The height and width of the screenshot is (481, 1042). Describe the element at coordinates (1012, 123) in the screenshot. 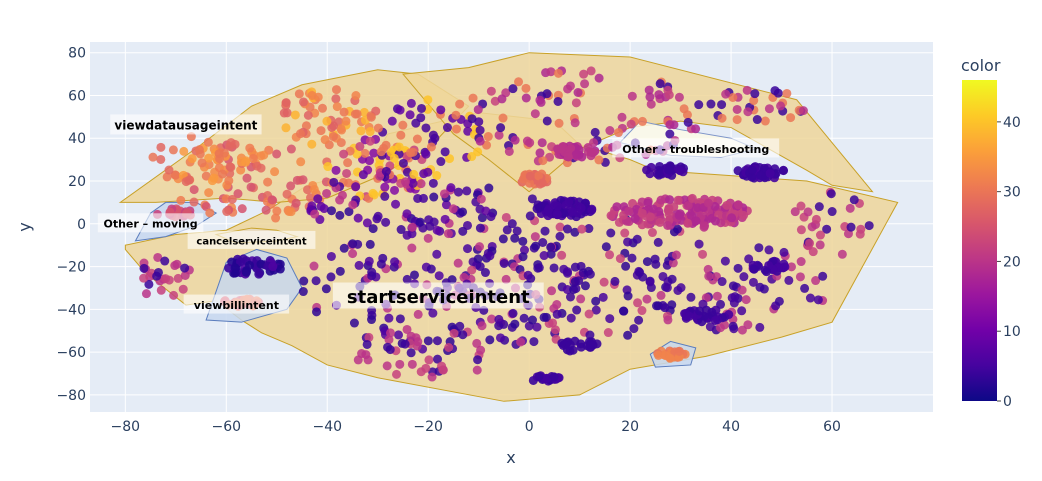

I see `colorbar-tick-label: 40` at that location.